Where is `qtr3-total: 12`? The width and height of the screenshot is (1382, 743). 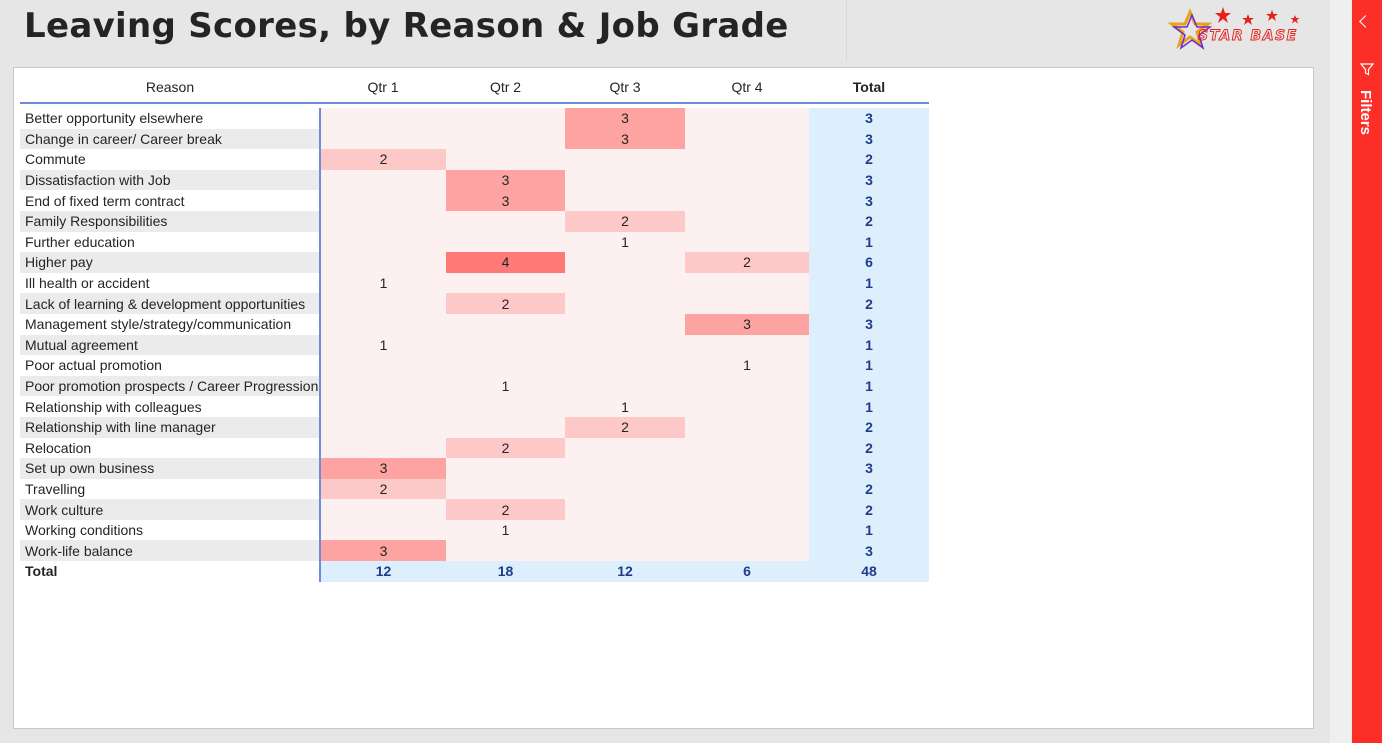
qtr3-total: 12 is located at coordinates (625, 571).